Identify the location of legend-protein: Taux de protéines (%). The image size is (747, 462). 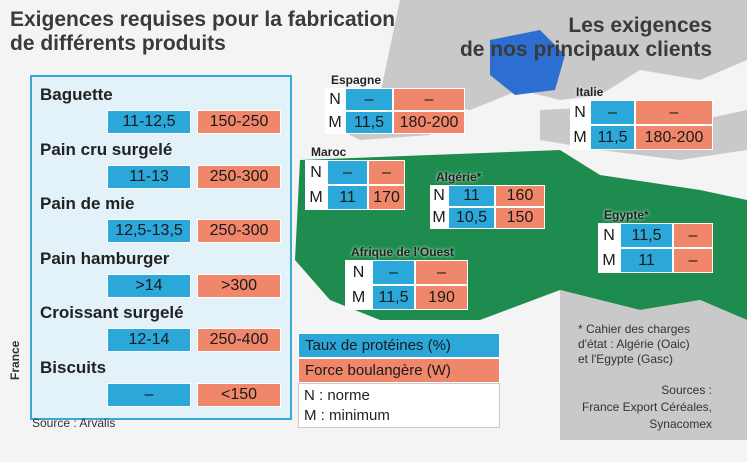
(399, 345).